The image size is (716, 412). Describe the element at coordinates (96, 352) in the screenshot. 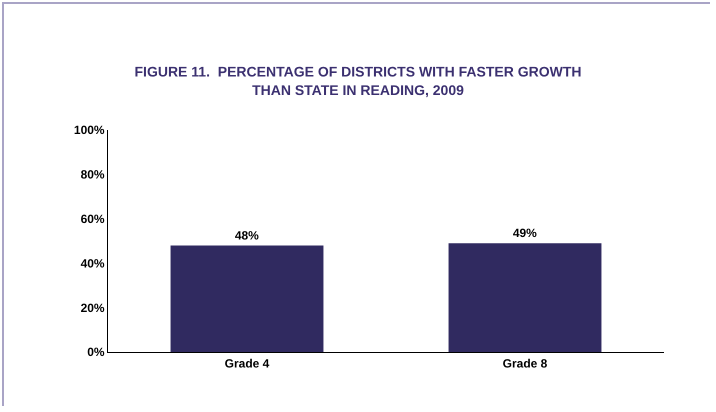

I see `y-tick-label: 0%` at that location.